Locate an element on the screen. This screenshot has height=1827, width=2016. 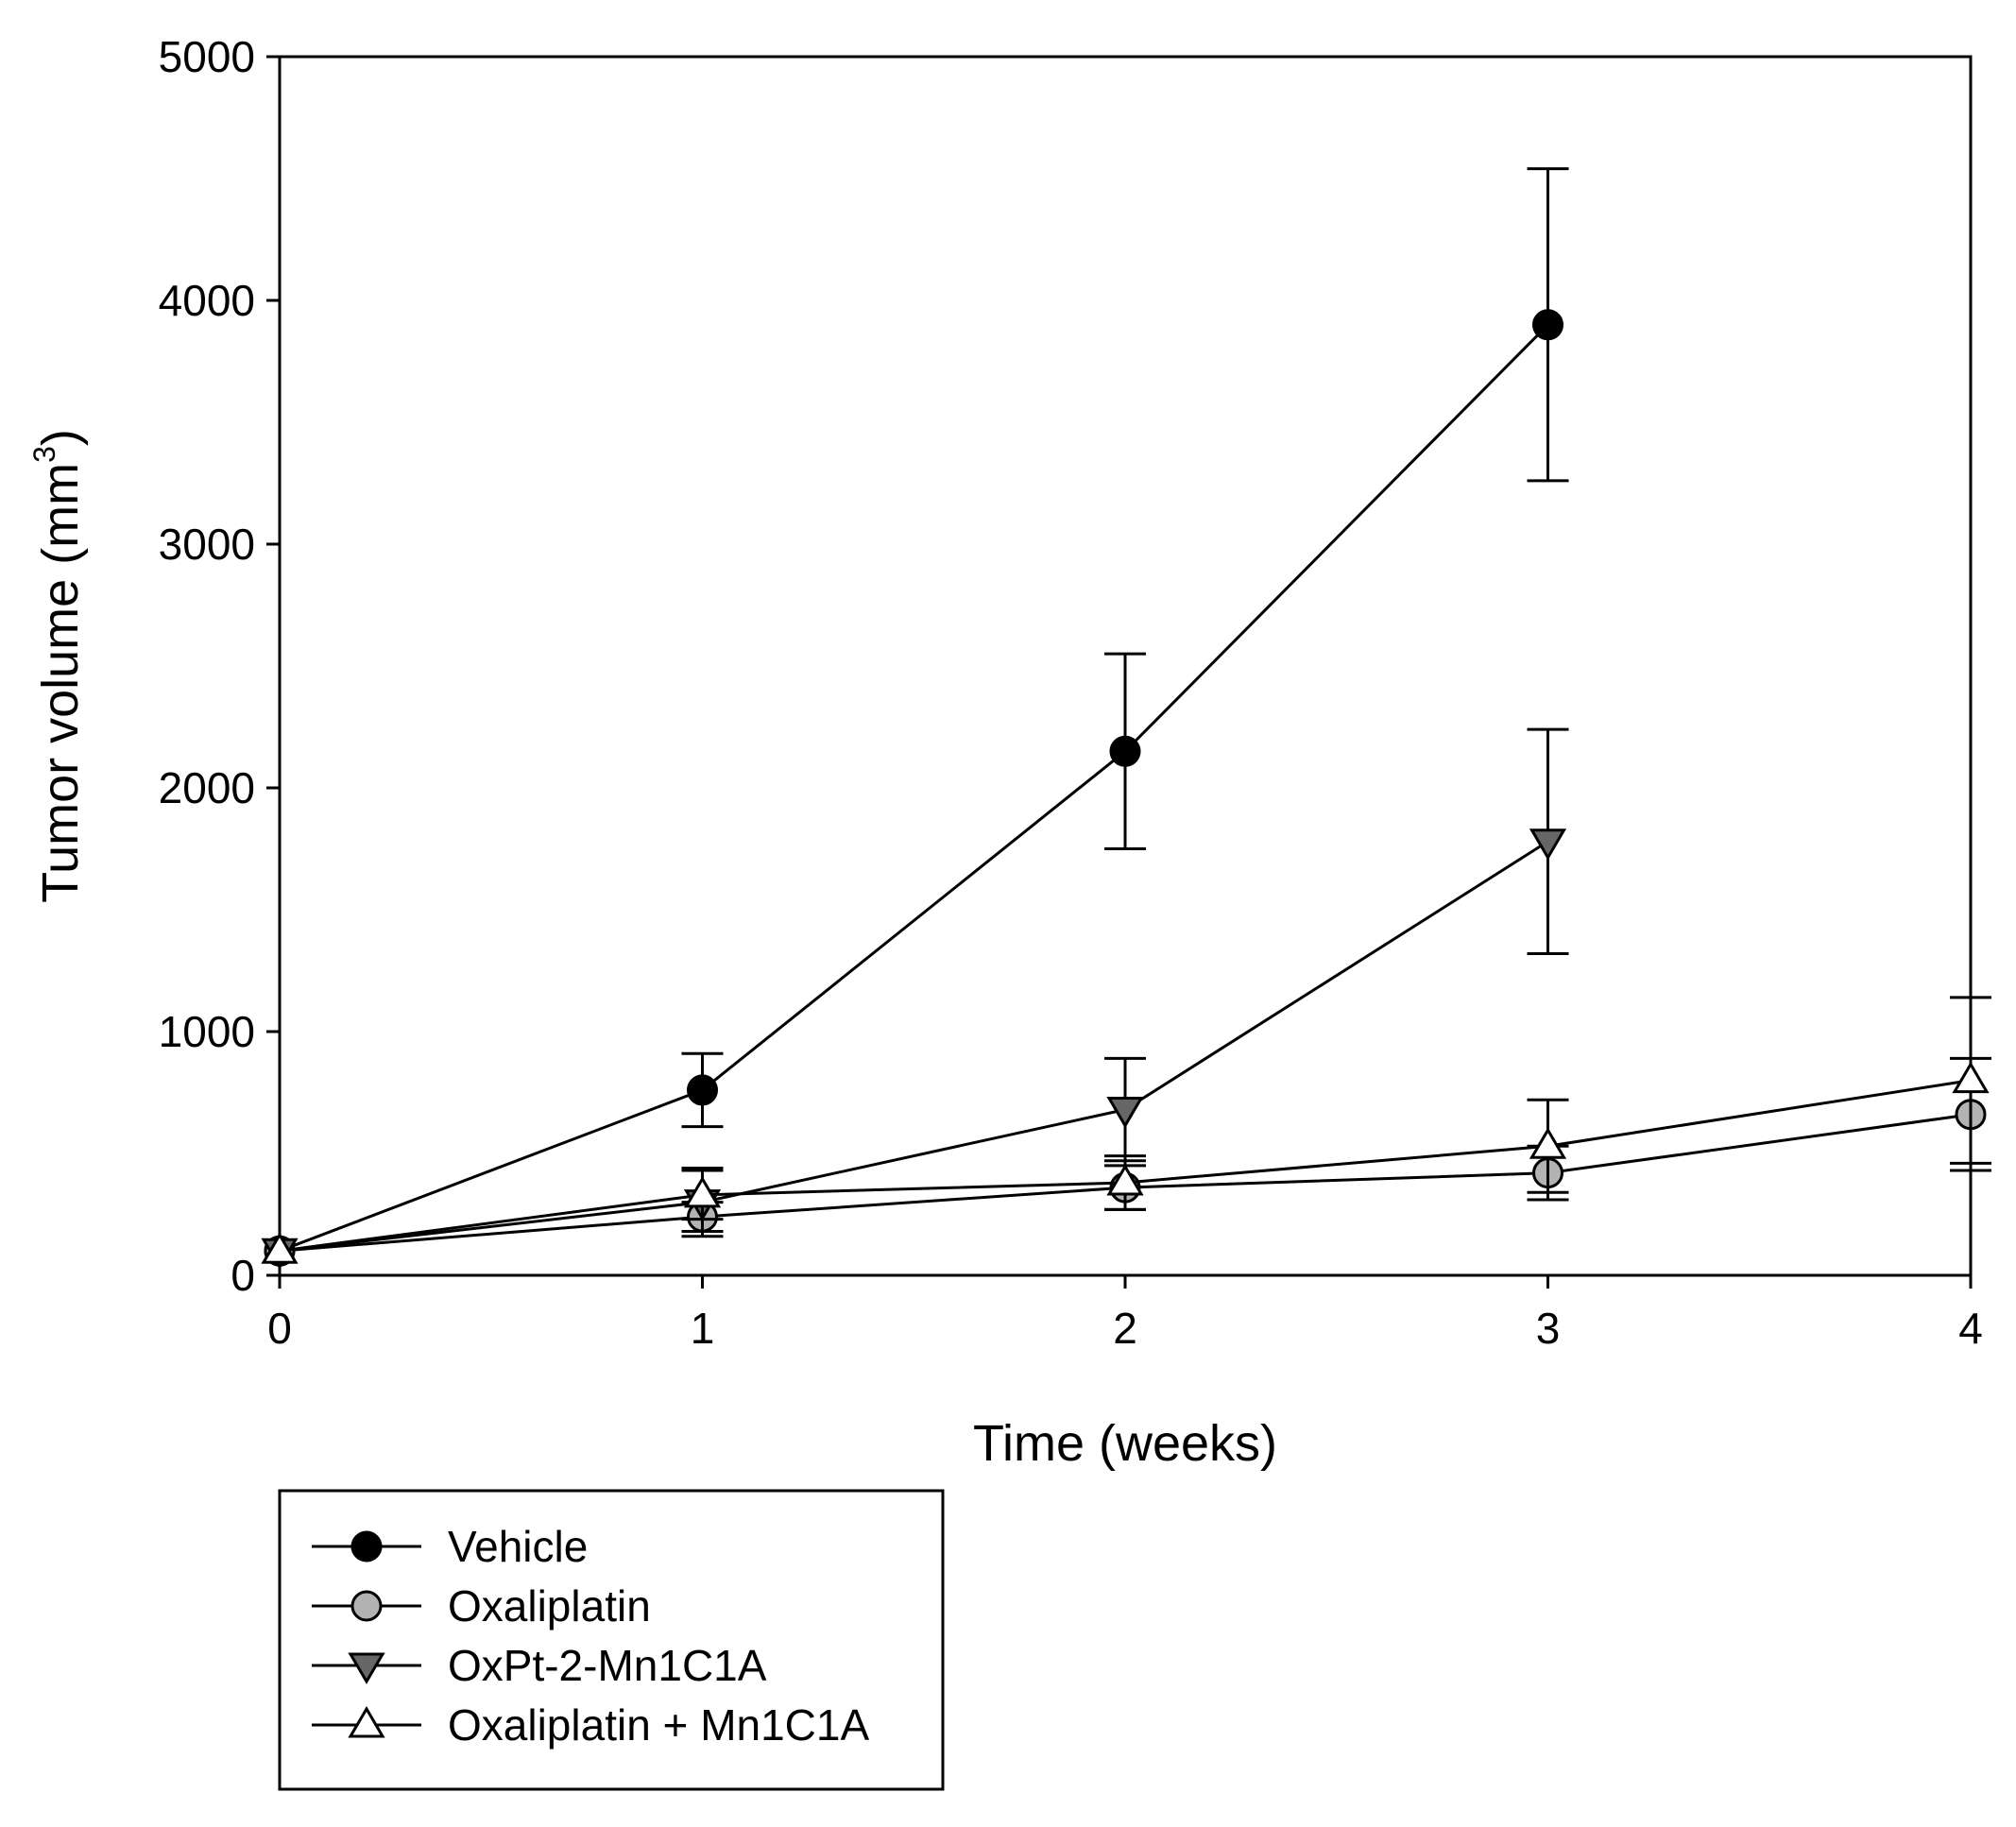
x-tick-label: 4 is located at coordinates (1971, 1328).